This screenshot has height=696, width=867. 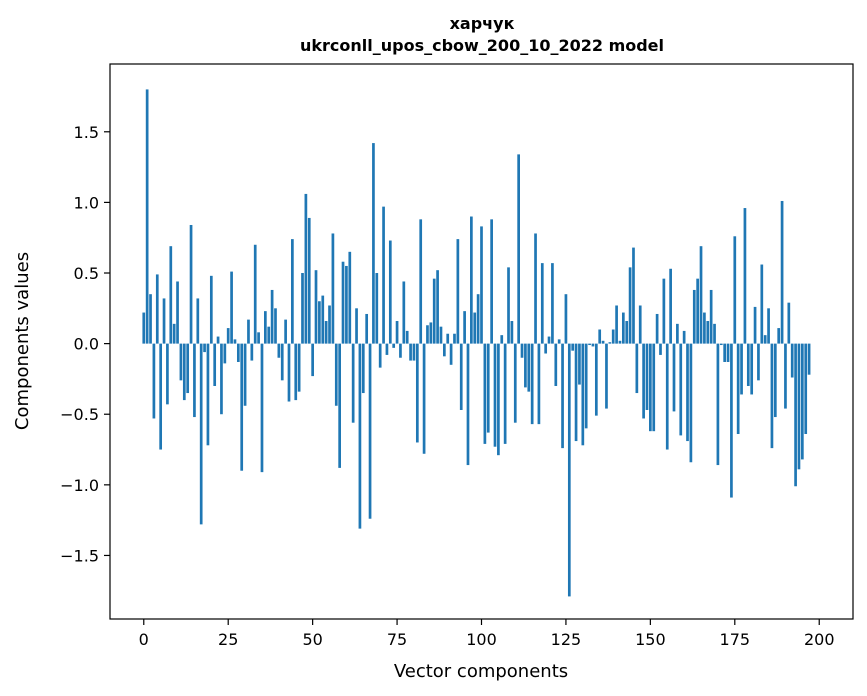 I want to click on x-tick-label: 175, so click(x=735, y=639).